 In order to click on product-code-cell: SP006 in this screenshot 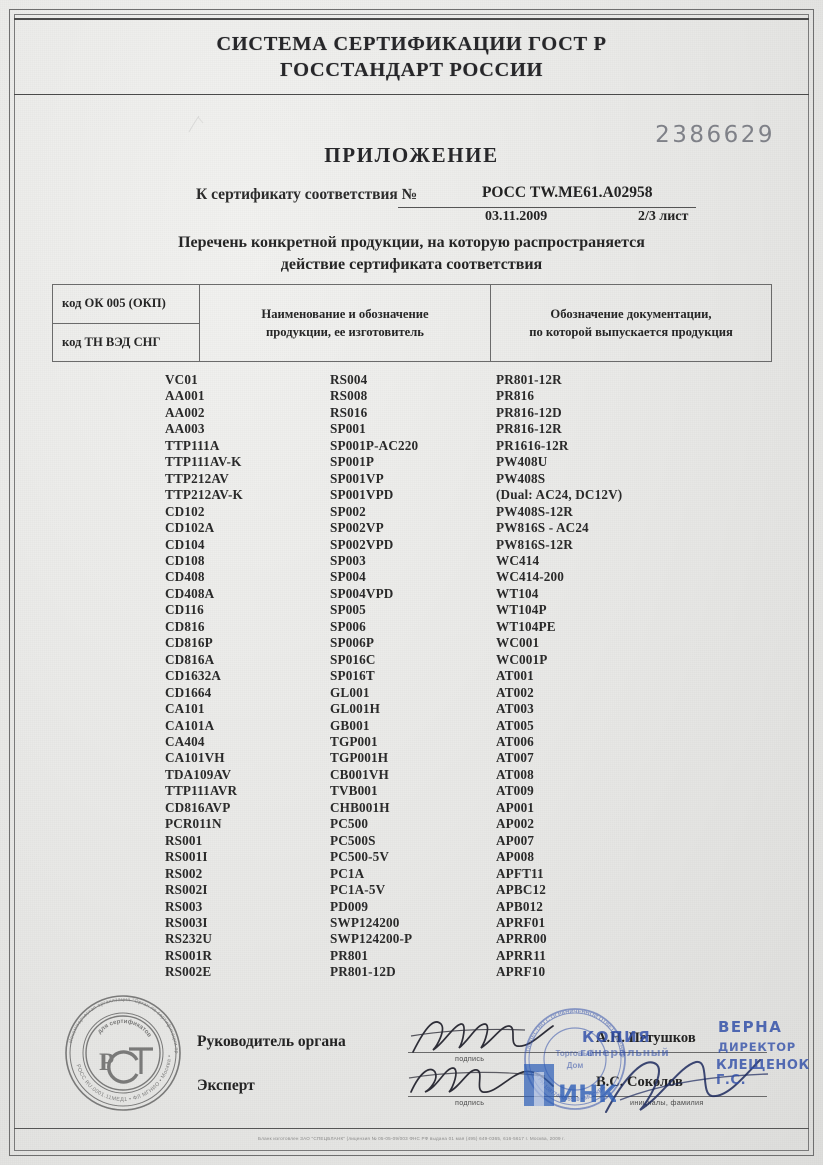, I will do `click(348, 626)`.